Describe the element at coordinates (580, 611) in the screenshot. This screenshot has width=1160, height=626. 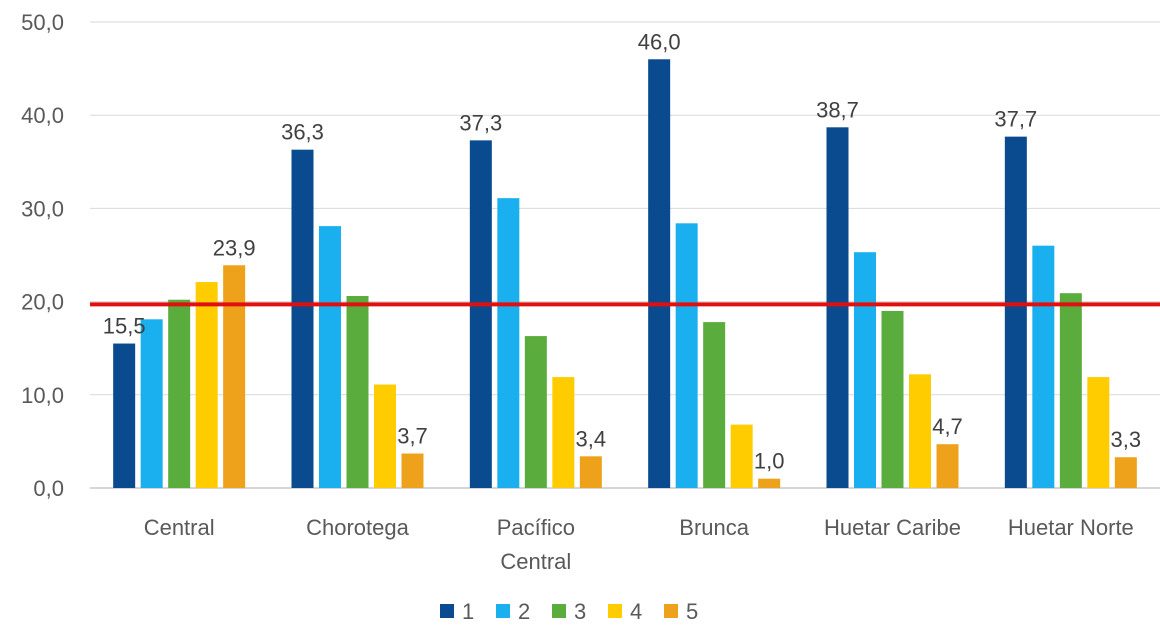
I see `legend-label: 3` at that location.